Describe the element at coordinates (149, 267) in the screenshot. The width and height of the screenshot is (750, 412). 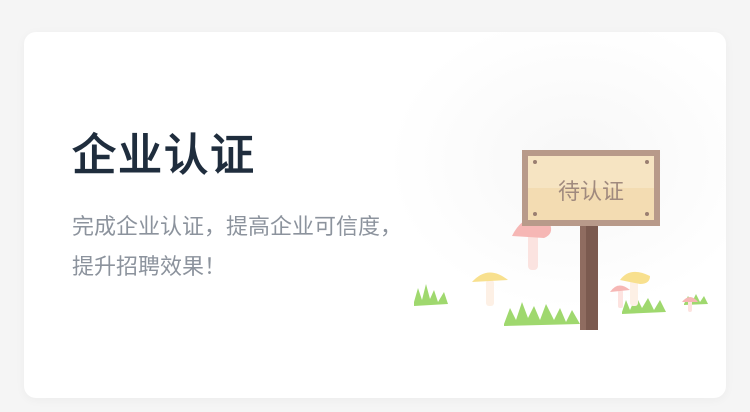
I see `description-line-2: 提升招聘效果！` at that location.